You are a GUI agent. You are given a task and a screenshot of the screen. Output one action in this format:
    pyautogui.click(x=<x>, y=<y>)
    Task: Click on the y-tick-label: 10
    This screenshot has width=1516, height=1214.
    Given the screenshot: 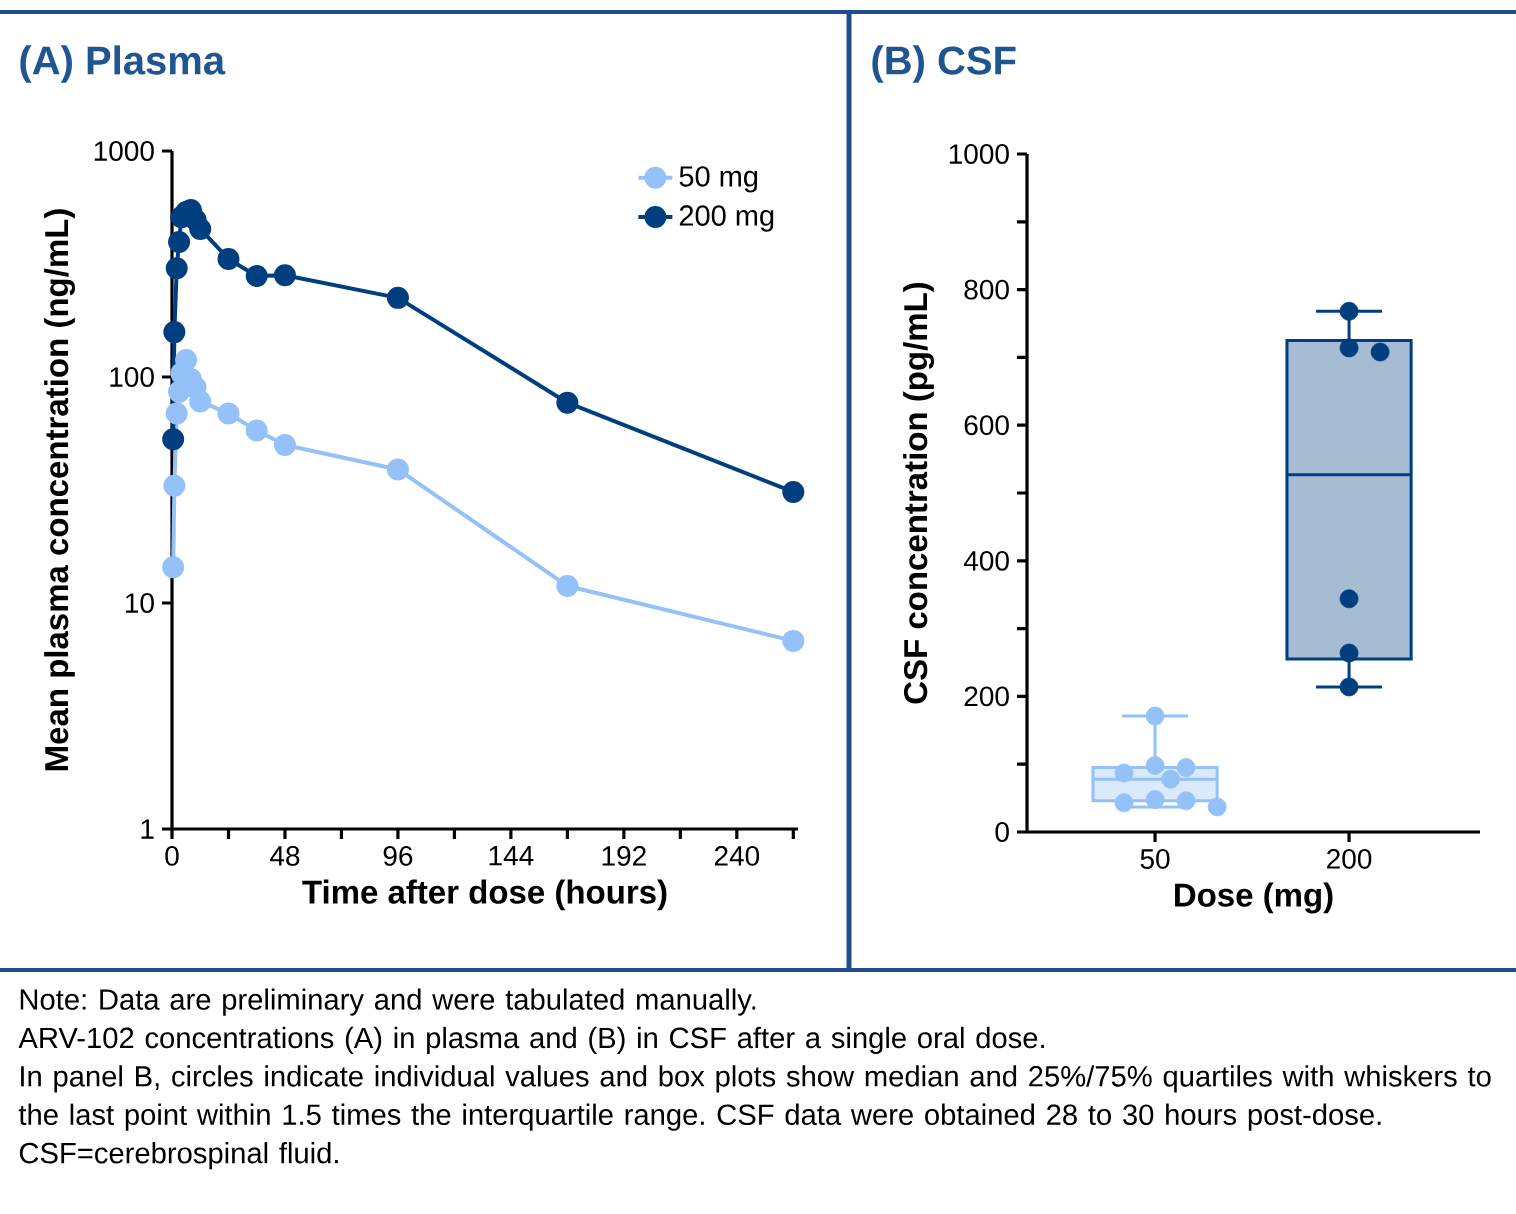 What is the action you would take?
    pyautogui.click(x=139, y=603)
    